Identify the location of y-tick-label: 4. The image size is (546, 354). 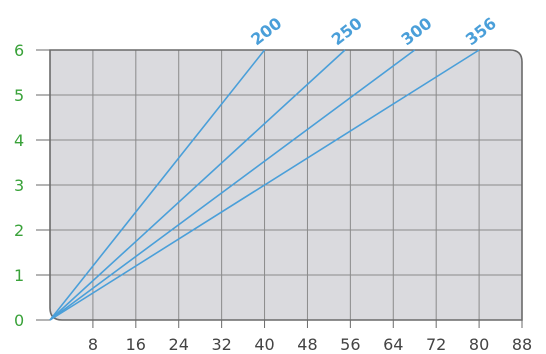
(19, 140).